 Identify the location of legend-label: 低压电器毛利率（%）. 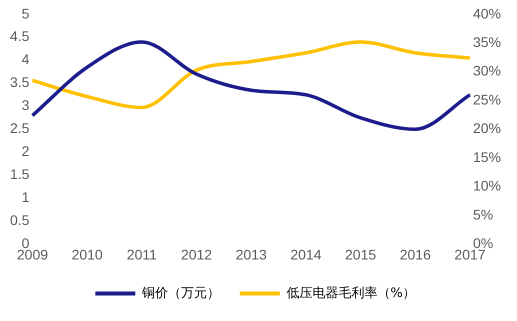
(351, 292).